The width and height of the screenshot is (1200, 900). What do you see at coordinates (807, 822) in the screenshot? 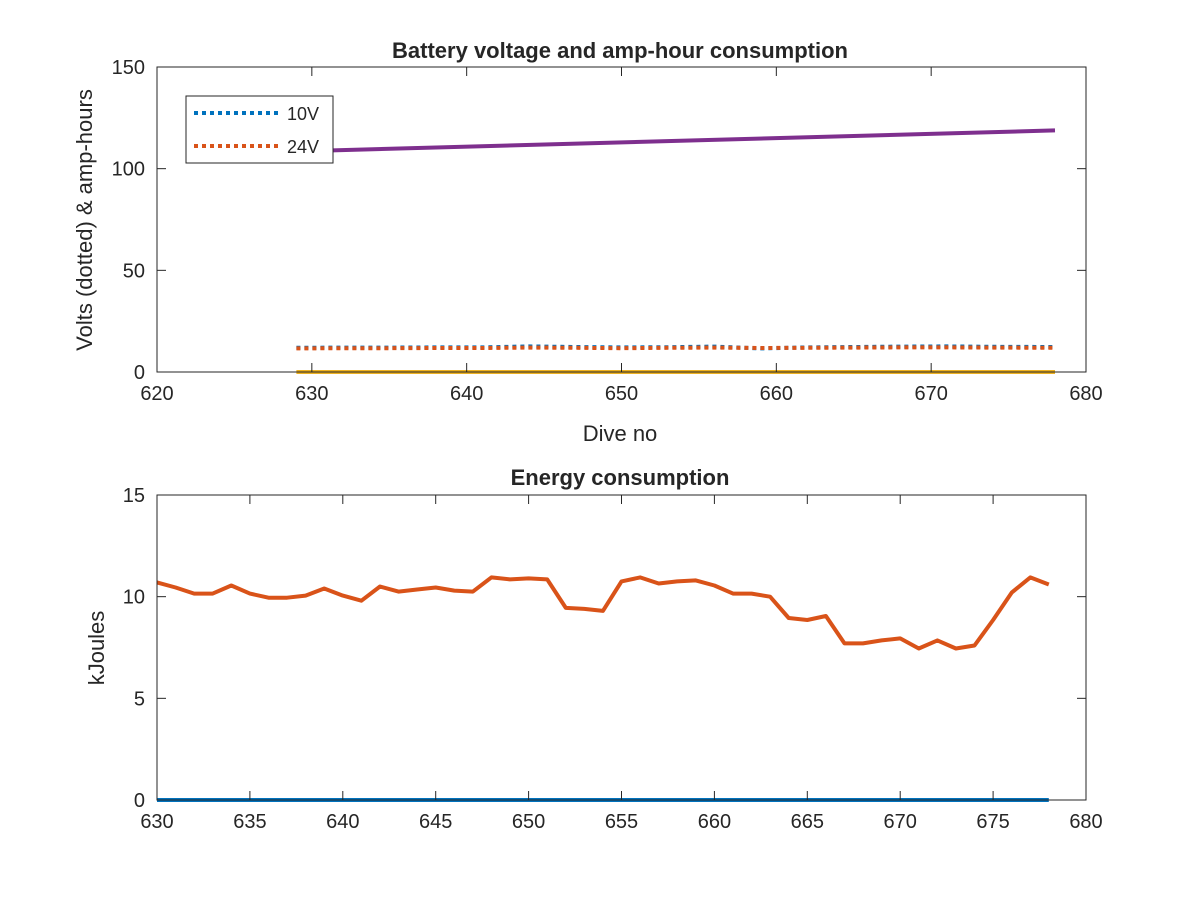
I see `energy-xtick-label: 665` at bounding box center [807, 822].